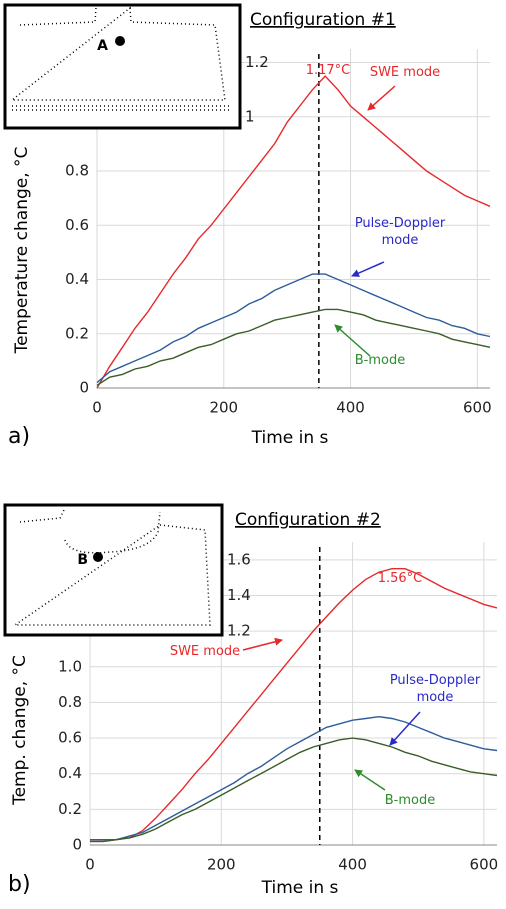  What do you see at coordinates (328, 70) in the screenshot?
I see `peak-label: 1.17°C` at bounding box center [328, 70].